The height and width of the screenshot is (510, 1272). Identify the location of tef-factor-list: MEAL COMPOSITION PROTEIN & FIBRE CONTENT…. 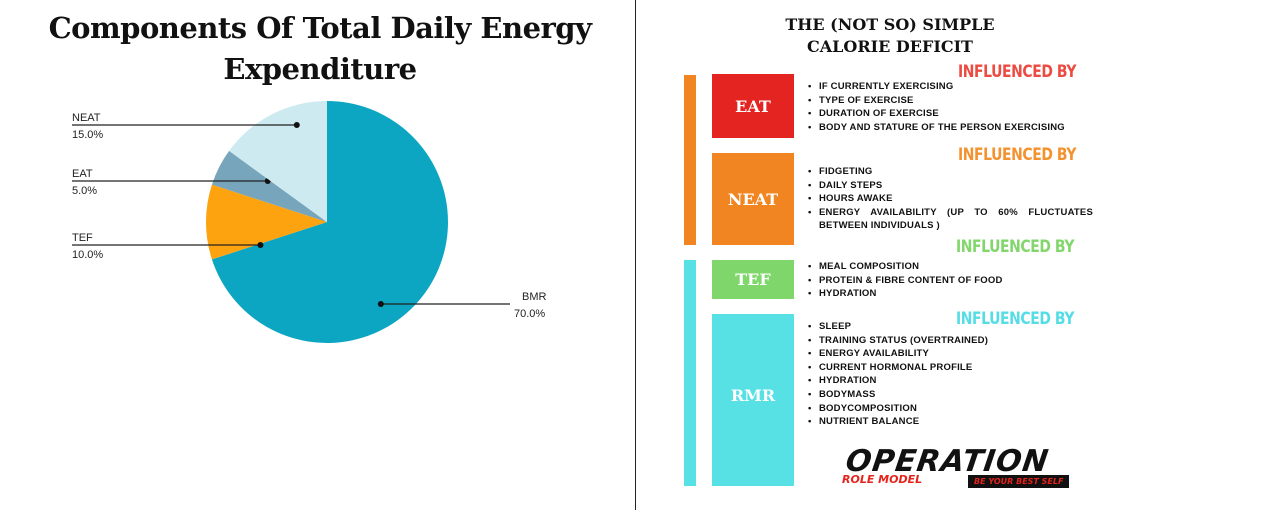
(950, 280).